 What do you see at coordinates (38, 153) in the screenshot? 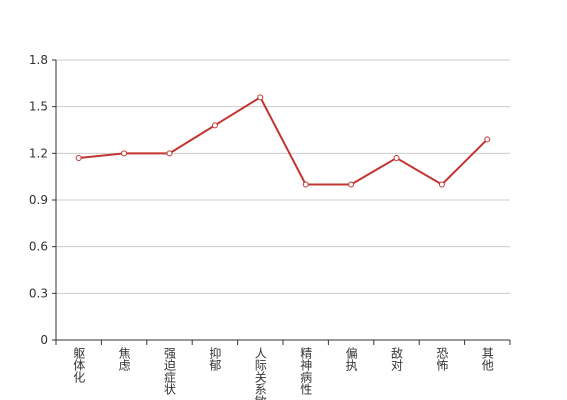
I see `y-tick-label: 1.2` at bounding box center [38, 153].